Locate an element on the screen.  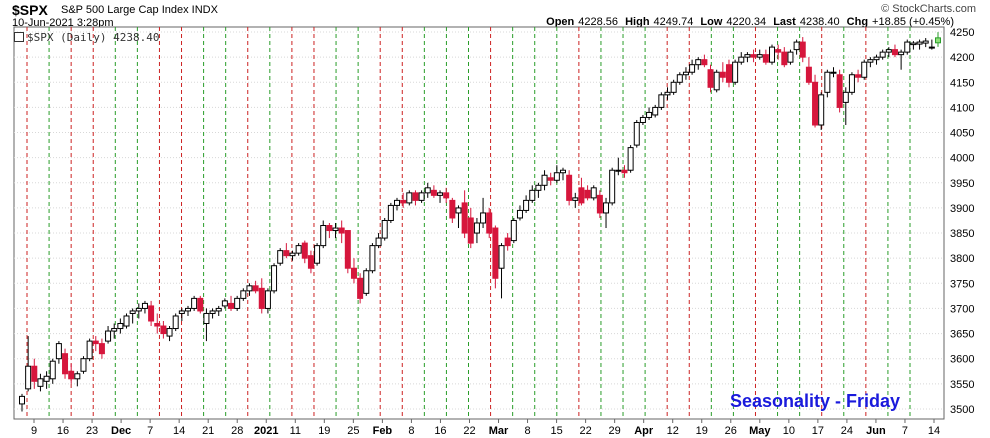
brand-label: © StockCharts.com is located at coordinates (928, 9).